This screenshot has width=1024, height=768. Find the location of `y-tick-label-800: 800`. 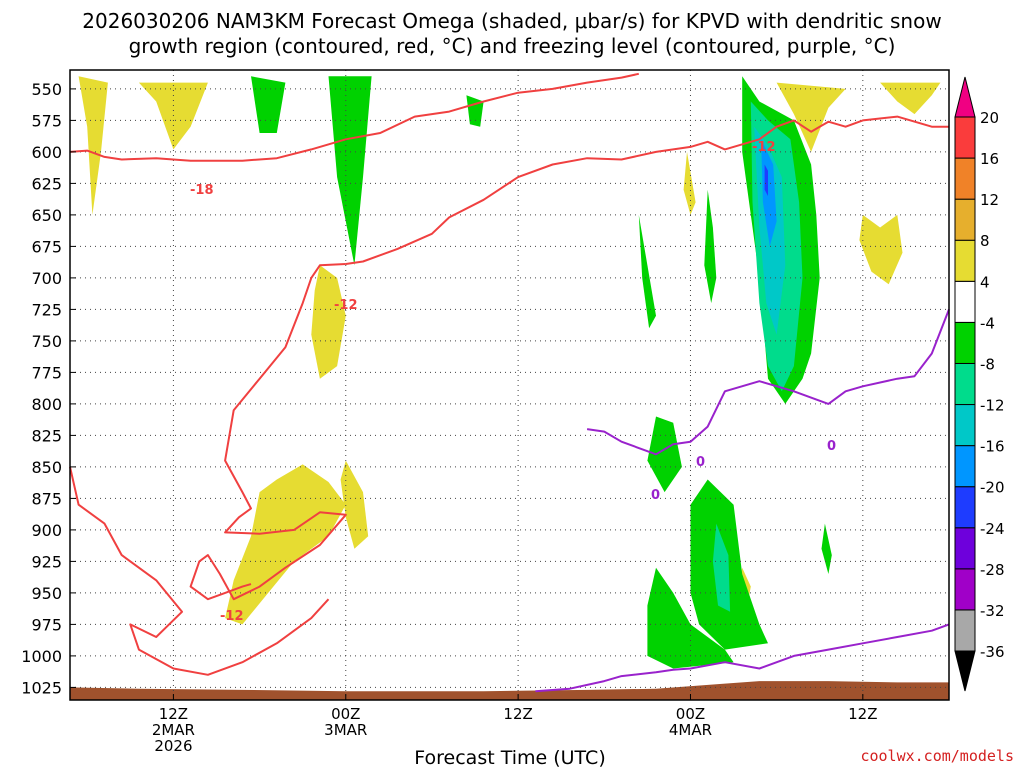

y-tick-label-800: 800 is located at coordinates (46, 404).